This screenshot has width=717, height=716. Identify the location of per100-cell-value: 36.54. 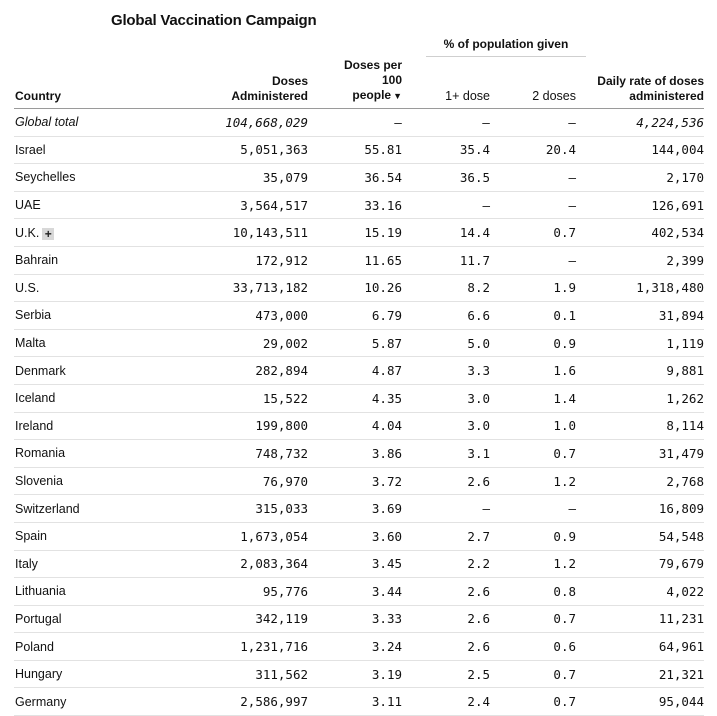
(383, 177).